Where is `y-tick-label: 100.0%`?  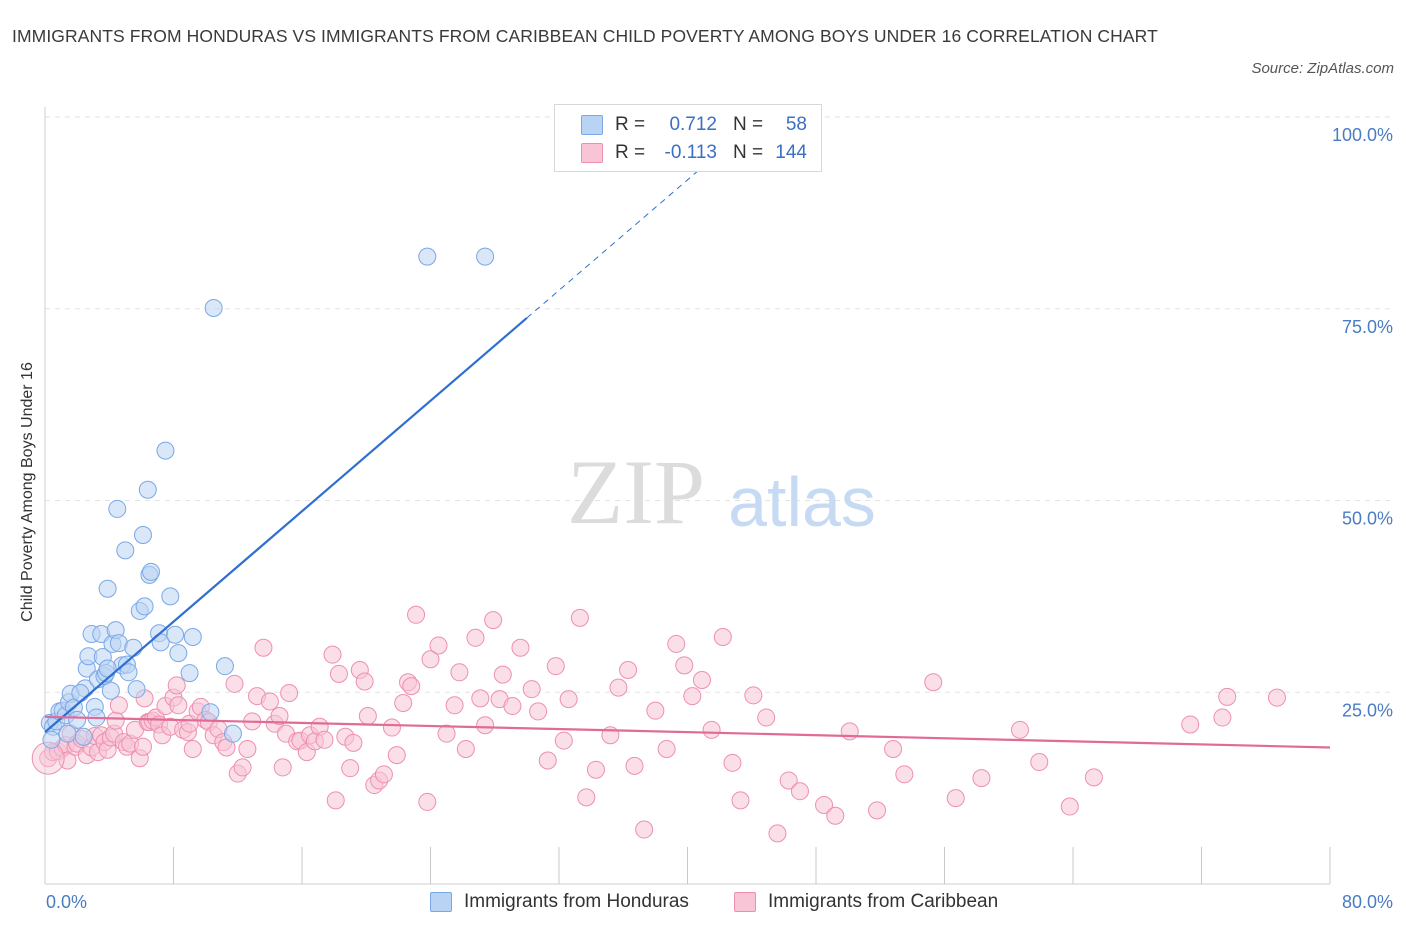
y-tick-label: 100.0% is located at coordinates (1362, 135).